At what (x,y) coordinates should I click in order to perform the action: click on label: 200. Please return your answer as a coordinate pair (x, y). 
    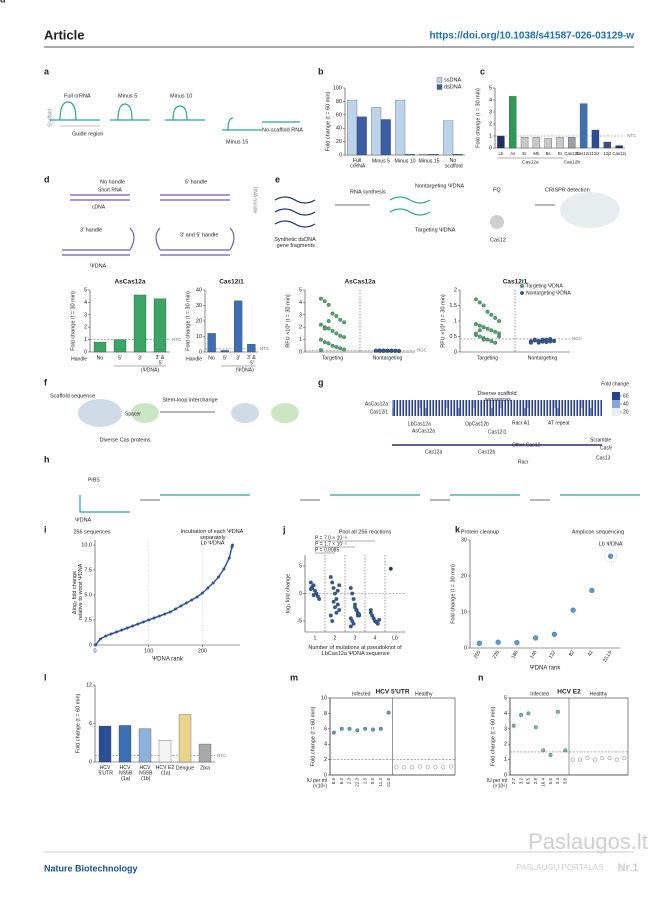
    Looking at the image, I should click on (202, 651).